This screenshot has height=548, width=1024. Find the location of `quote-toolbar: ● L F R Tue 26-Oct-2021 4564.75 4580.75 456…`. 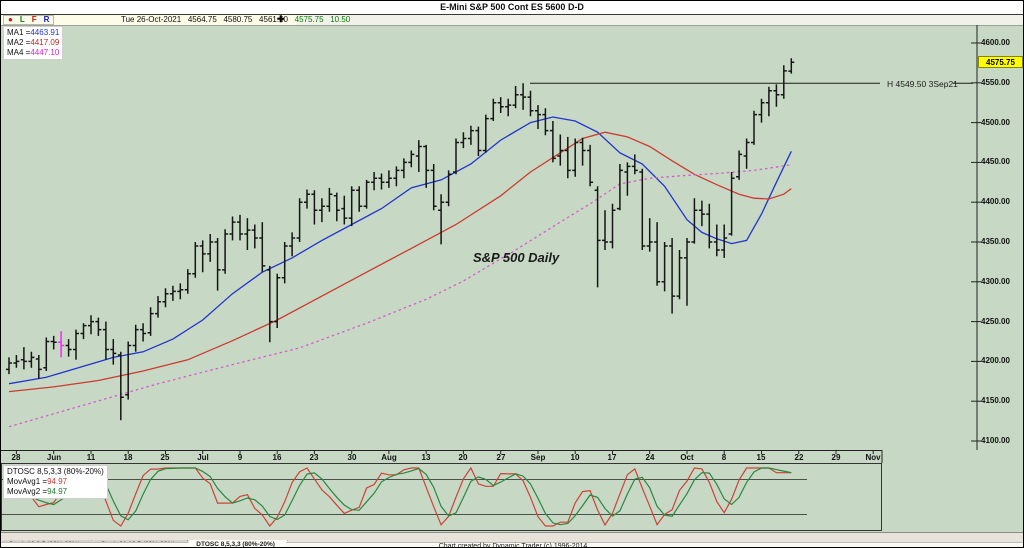

quote-toolbar: ● L F R Tue 26-Oct-2021 4564.75 4580.75 456… is located at coordinates (512, 20).